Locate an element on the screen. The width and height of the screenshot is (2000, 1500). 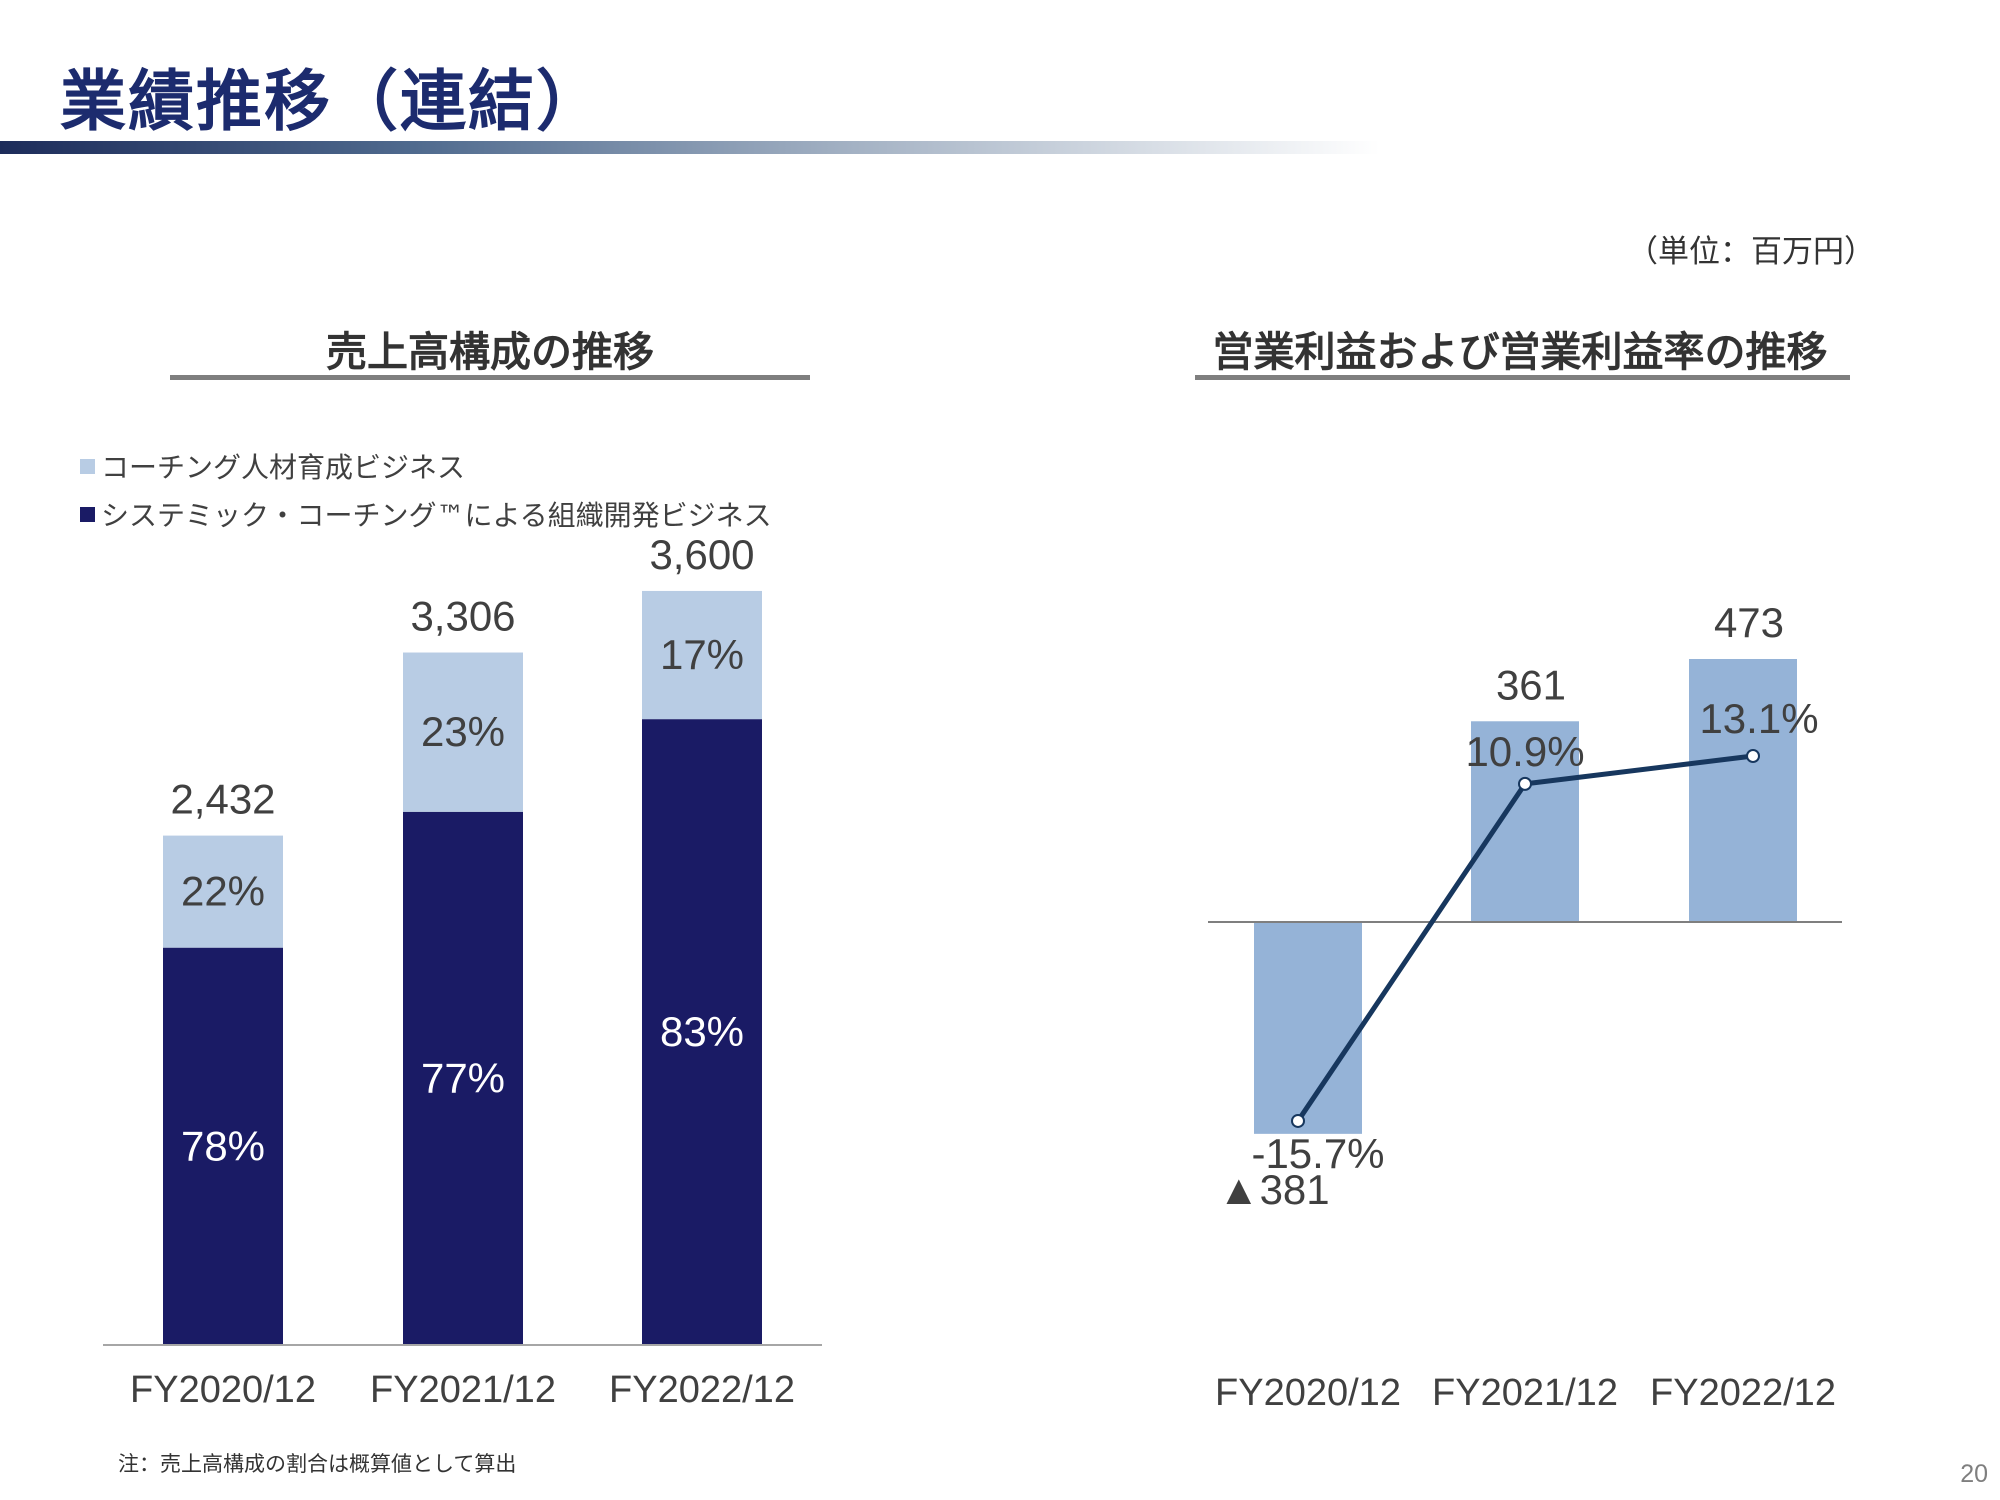
profit-x-tick-2: FY2021/12 is located at coordinates (1525, 1393).